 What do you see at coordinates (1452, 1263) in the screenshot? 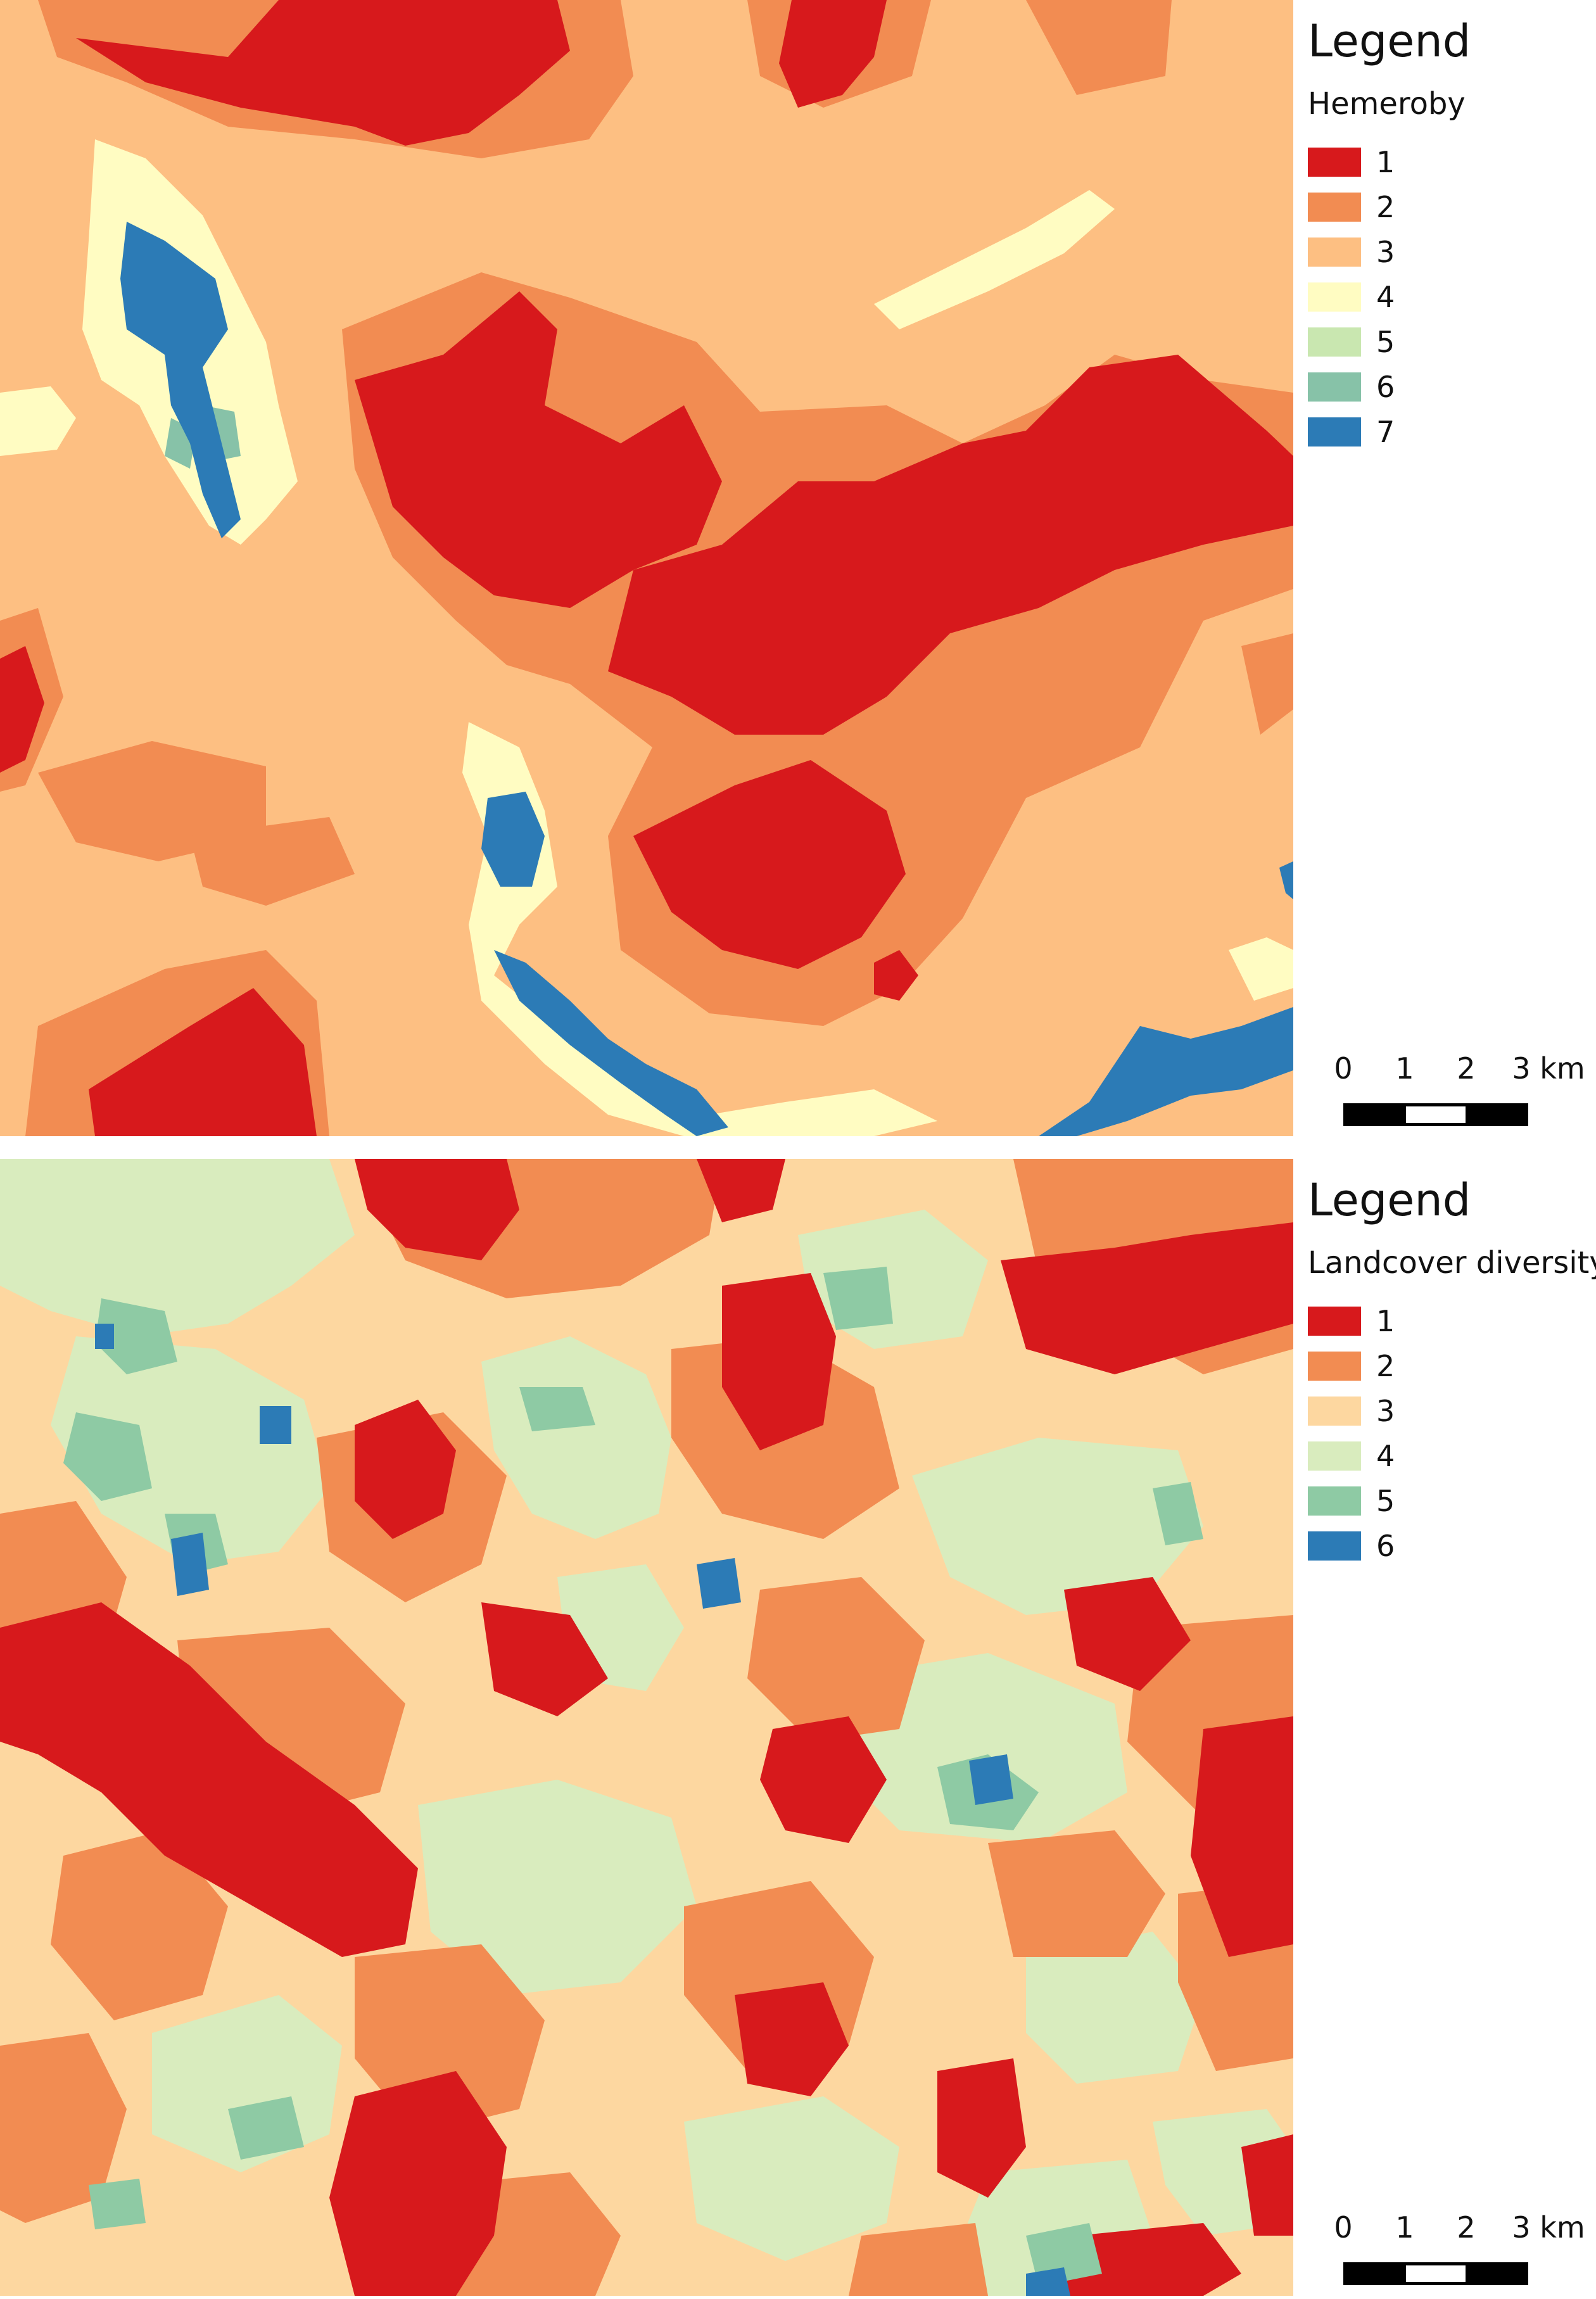
I see `legend-variable-name: Landcover diversity` at bounding box center [1452, 1263].